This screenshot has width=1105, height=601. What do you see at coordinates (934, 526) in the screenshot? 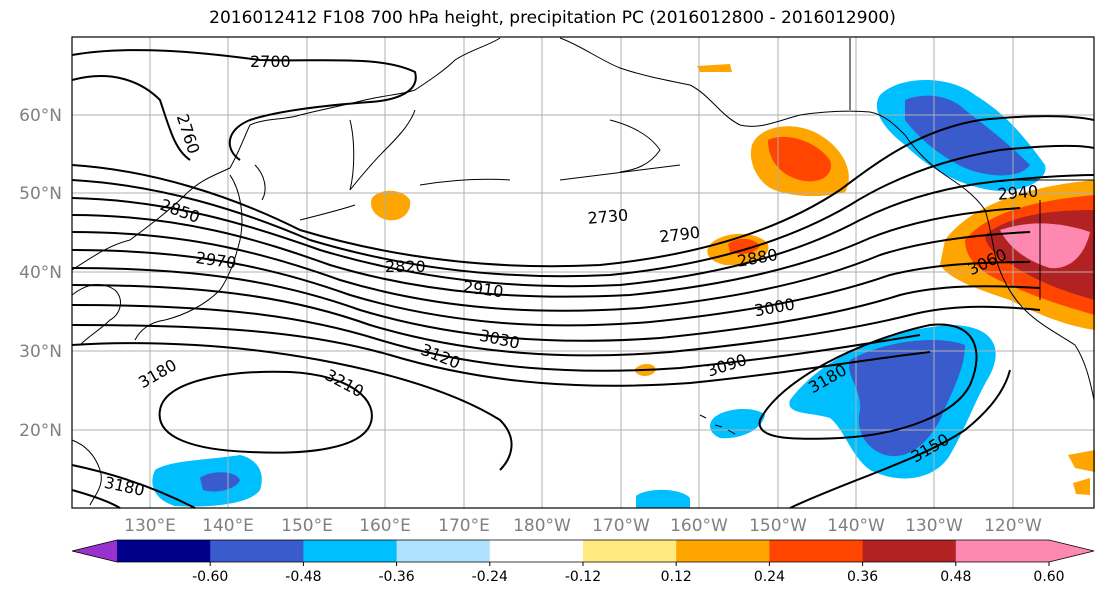
I see `lon-label: 130°W` at bounding box center [934, 526].